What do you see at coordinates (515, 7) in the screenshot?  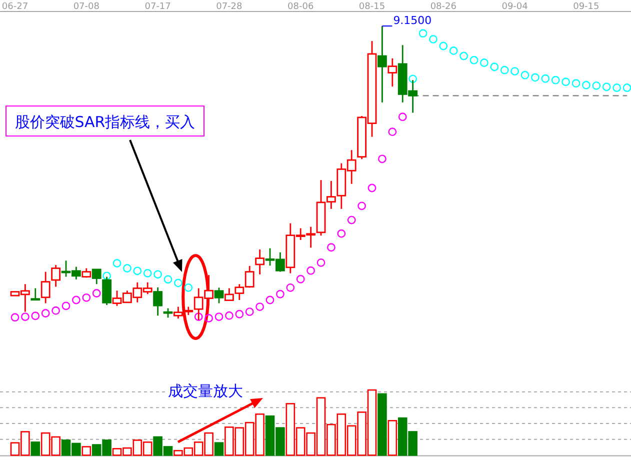 I see `x-tick-label: 09-04` at bounding box center [515, 7].